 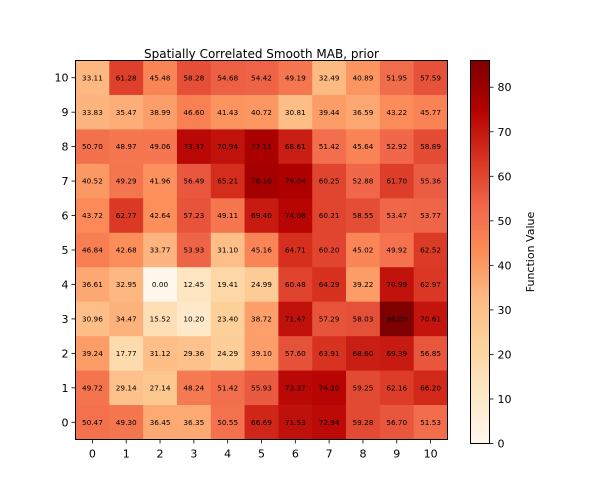 I want to click on x-tick-label: 3, so click(x=193, y=454).